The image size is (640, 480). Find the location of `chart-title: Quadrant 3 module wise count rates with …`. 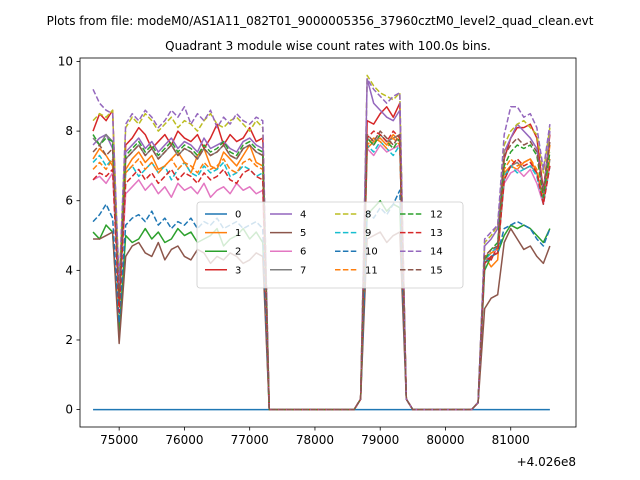

chart-title: Quadrant 3 module wise count rates with … is located at coordinates (328, 46).